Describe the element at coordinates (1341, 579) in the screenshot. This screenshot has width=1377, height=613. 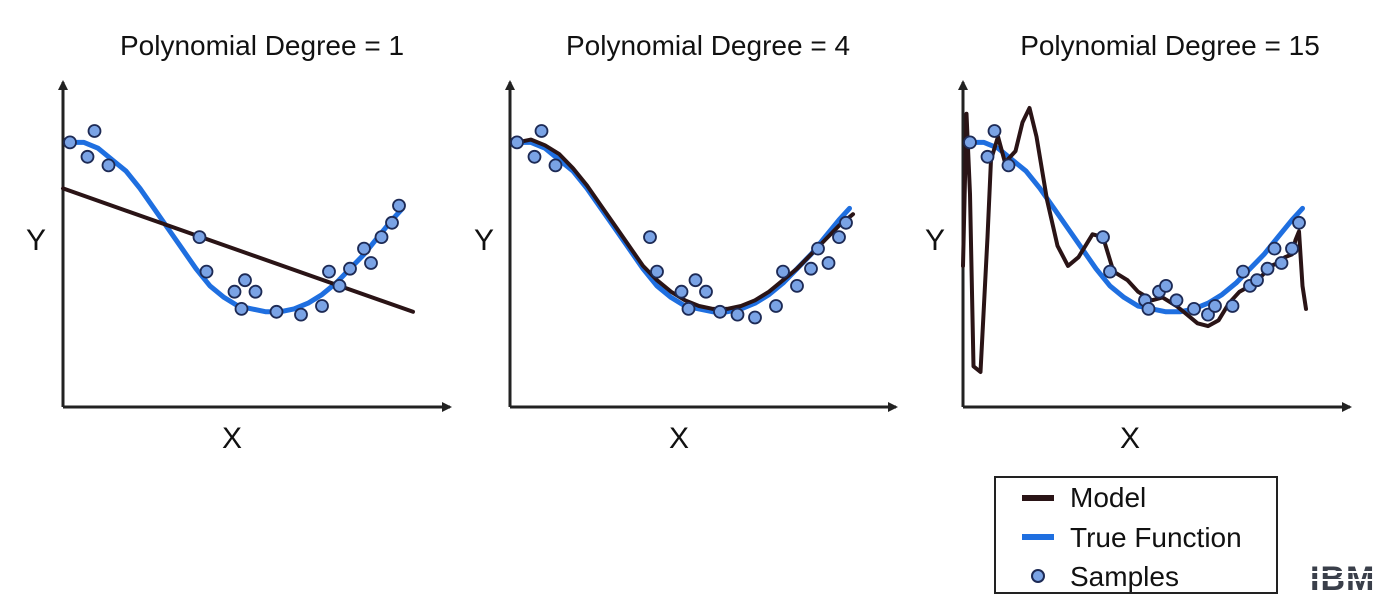
I see `ibm-logo: IBM` at that location.